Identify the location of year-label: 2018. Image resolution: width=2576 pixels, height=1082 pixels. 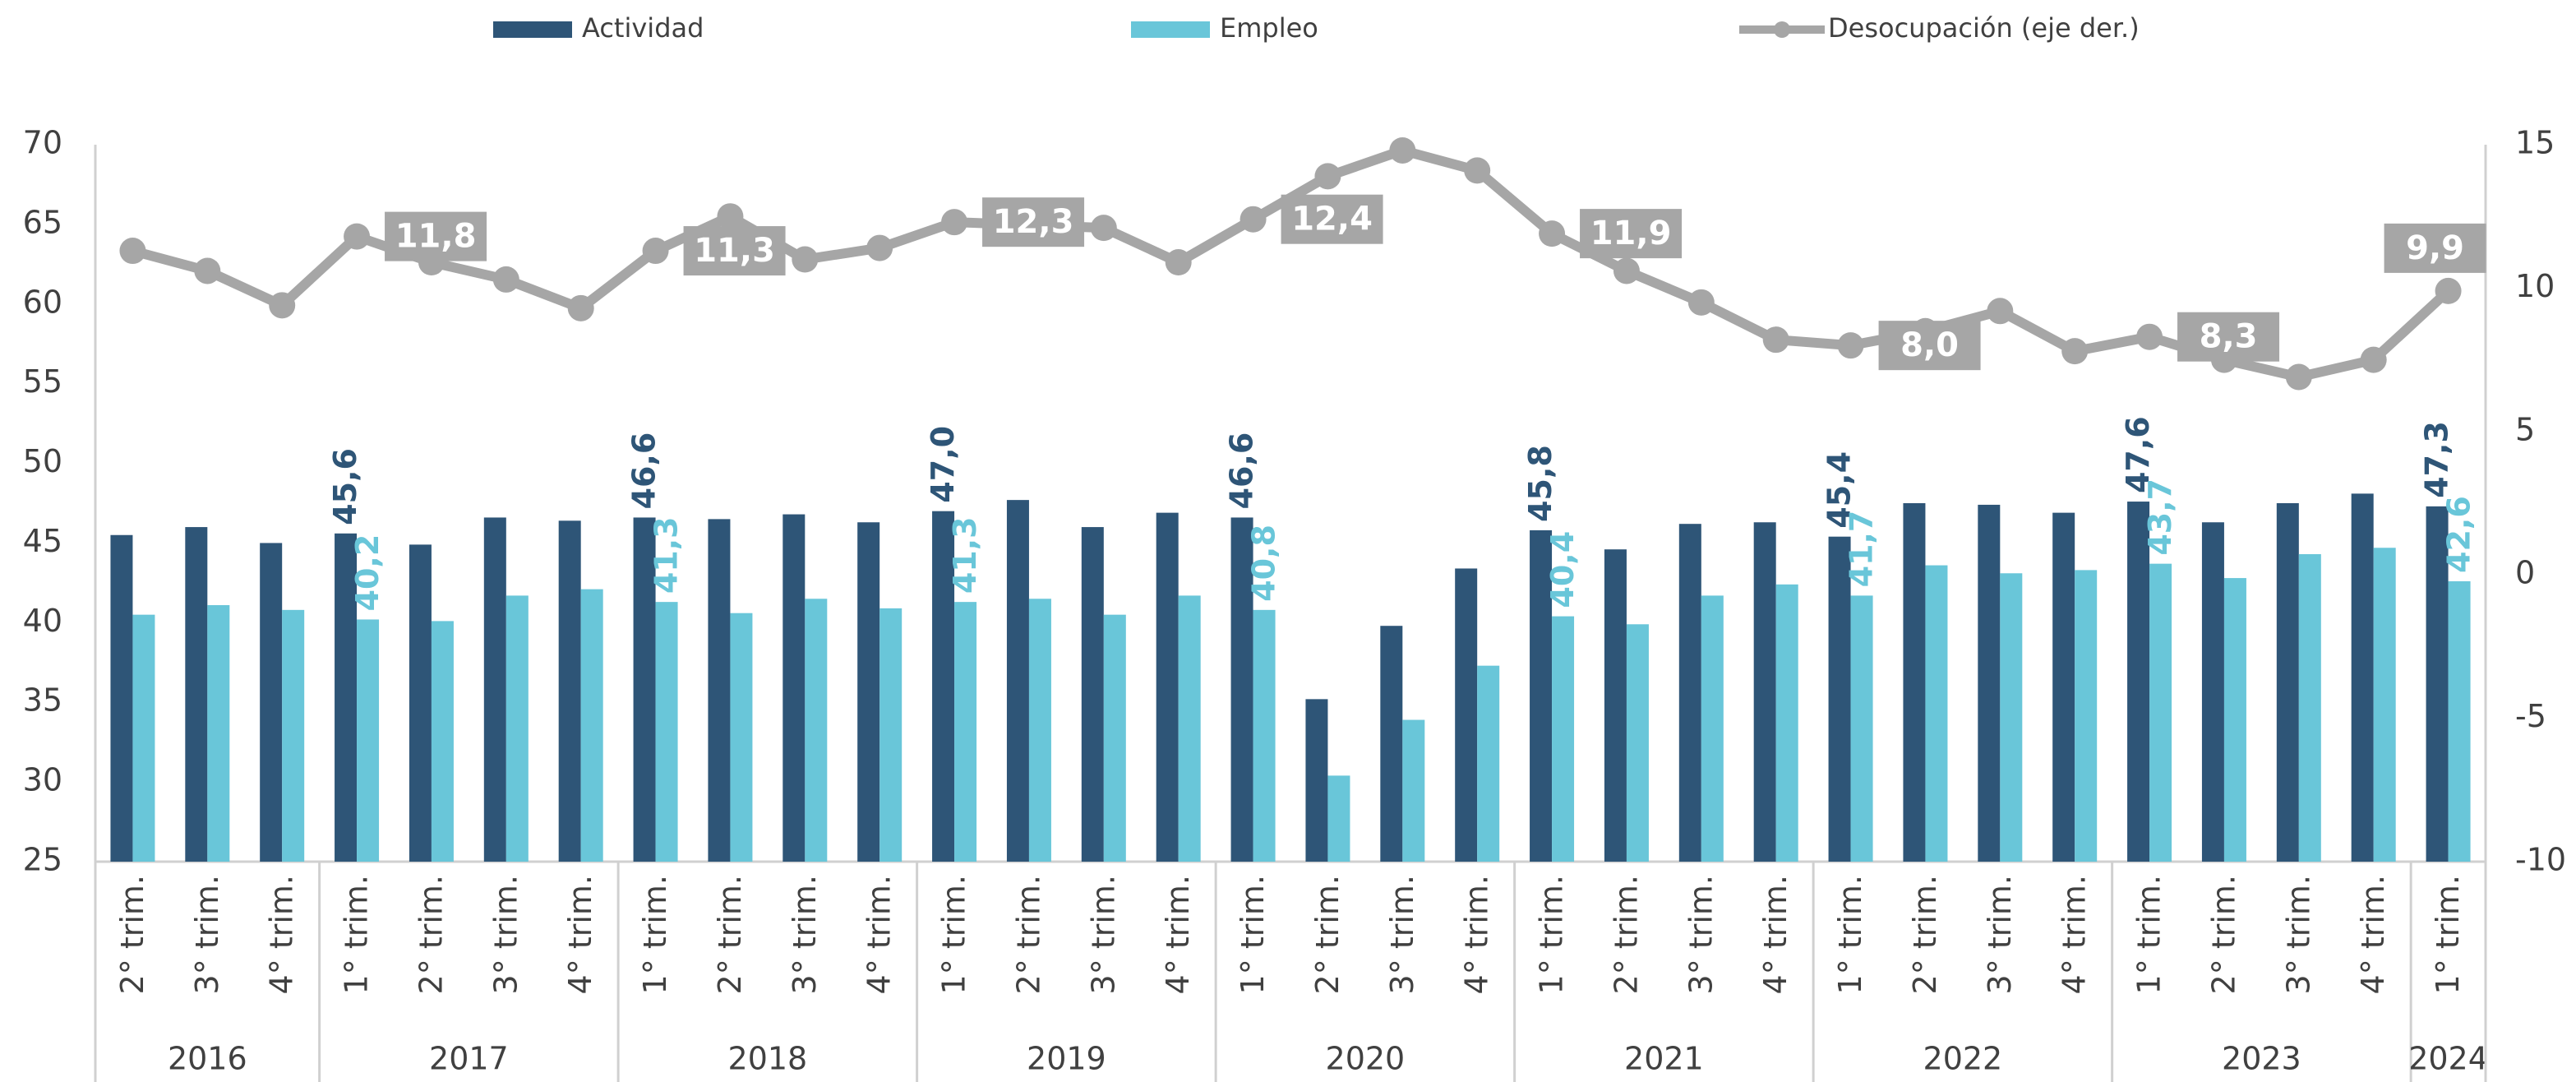
(768, 1059).